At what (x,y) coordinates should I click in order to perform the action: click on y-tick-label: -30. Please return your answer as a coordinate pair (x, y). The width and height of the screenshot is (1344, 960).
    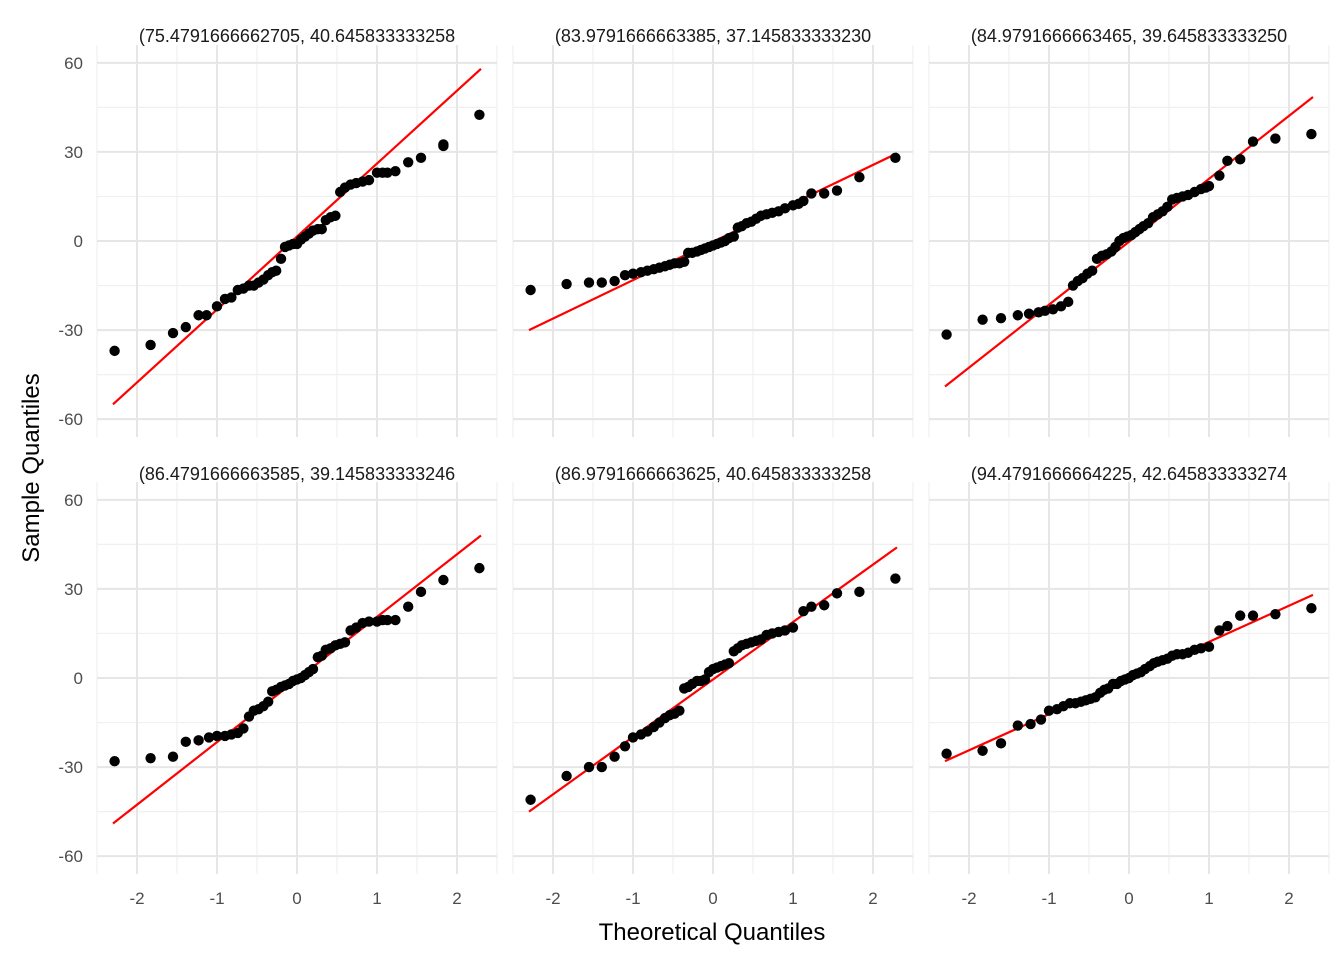
    Looking at the image, I should click on (70, 767).